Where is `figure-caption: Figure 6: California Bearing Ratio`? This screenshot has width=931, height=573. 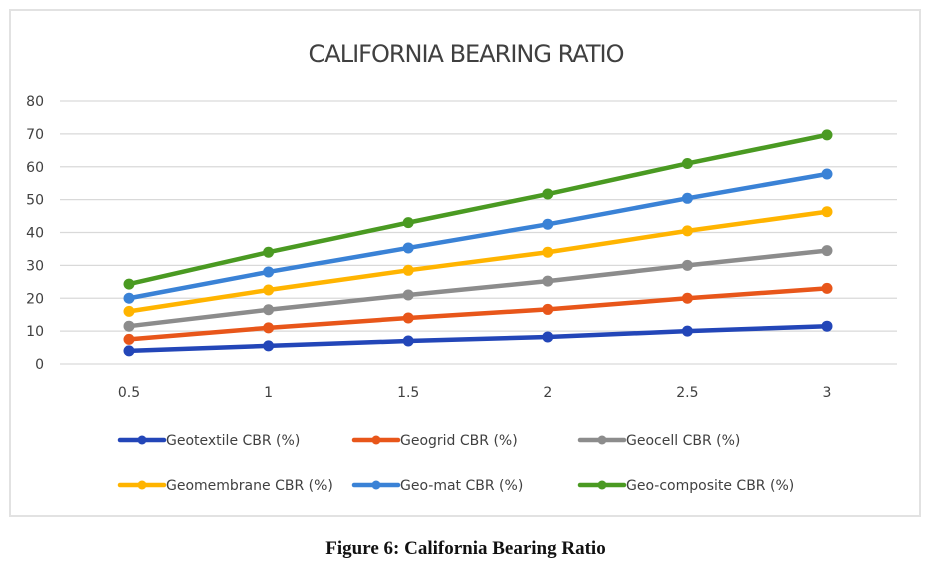 figure-caption: Figure 6: California Bearing Ratio is located at coordinates (465, 548).